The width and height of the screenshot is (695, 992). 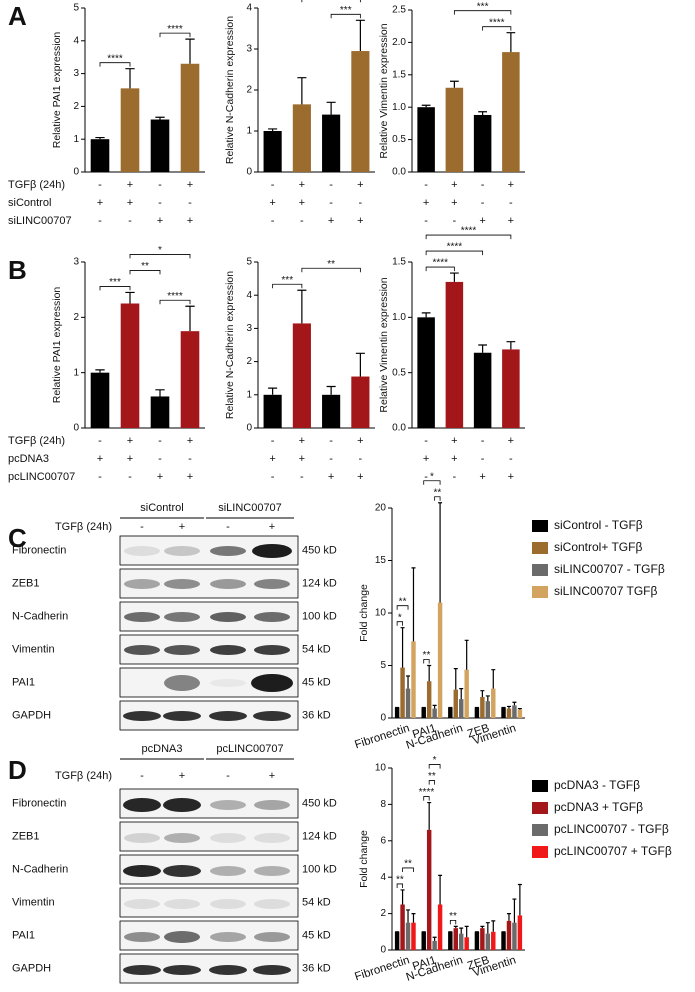 What do you see at coordinates (598, 525) in the screenshot?
I see `legend-label: siControl - TGFβ` at bounding box center [598, 525].